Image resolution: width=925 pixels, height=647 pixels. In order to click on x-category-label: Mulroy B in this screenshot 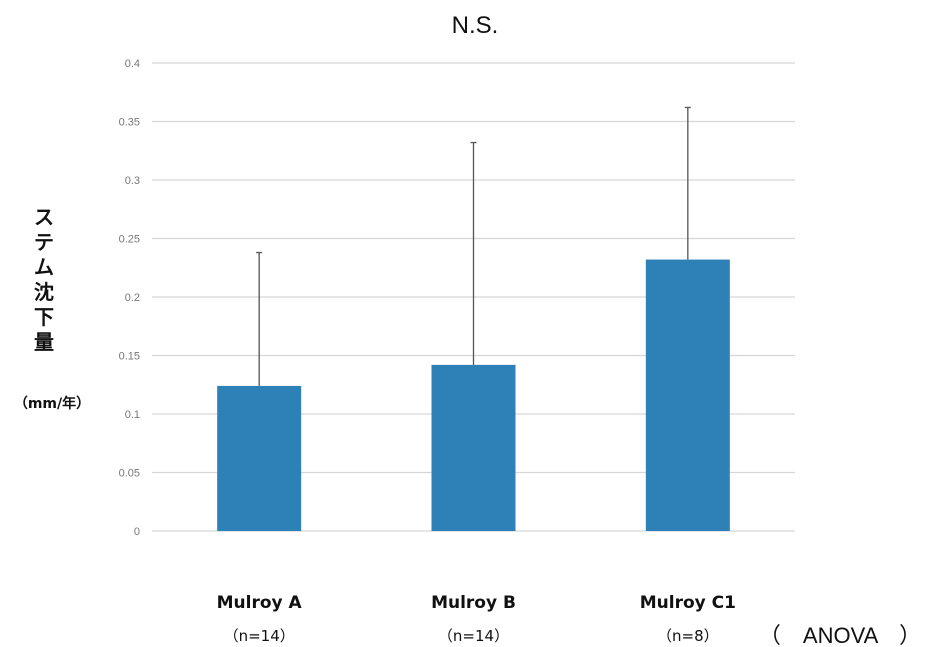, I will do `click(473, 603)`.